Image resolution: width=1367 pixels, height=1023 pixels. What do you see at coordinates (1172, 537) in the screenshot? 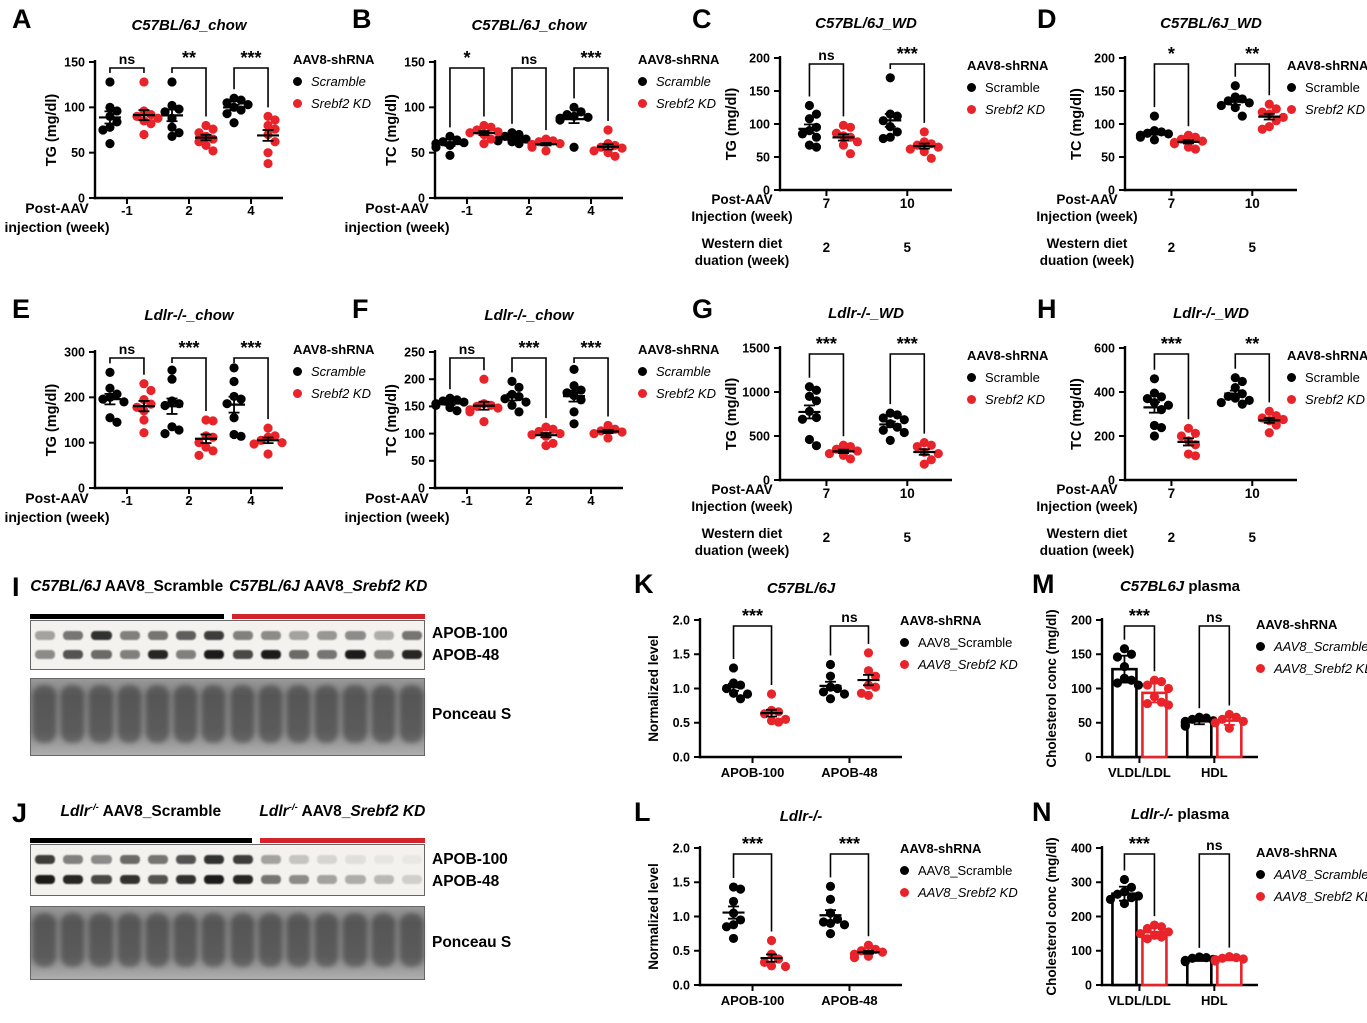
I see `x-row-value: 2` at bounding box center [1172, 537].